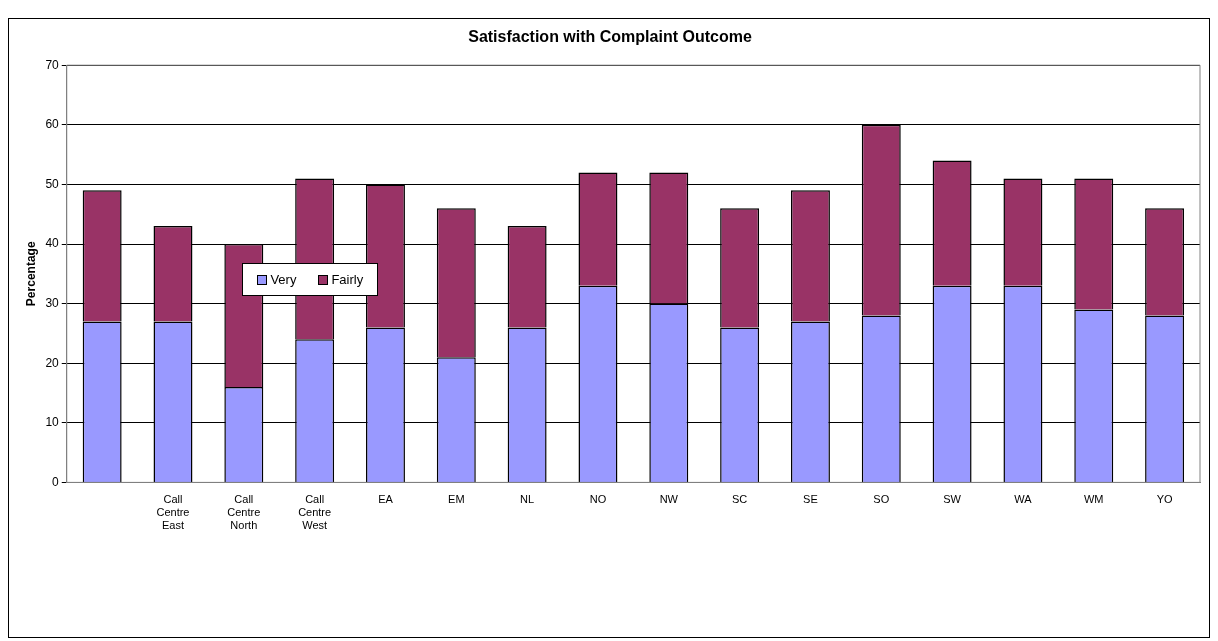 Image resolution: width=1218 pixels, height=641 pixels. Describe the element at coordinates (52, 243) in the screenshot. I see `y-tick-label: 40` at that location.